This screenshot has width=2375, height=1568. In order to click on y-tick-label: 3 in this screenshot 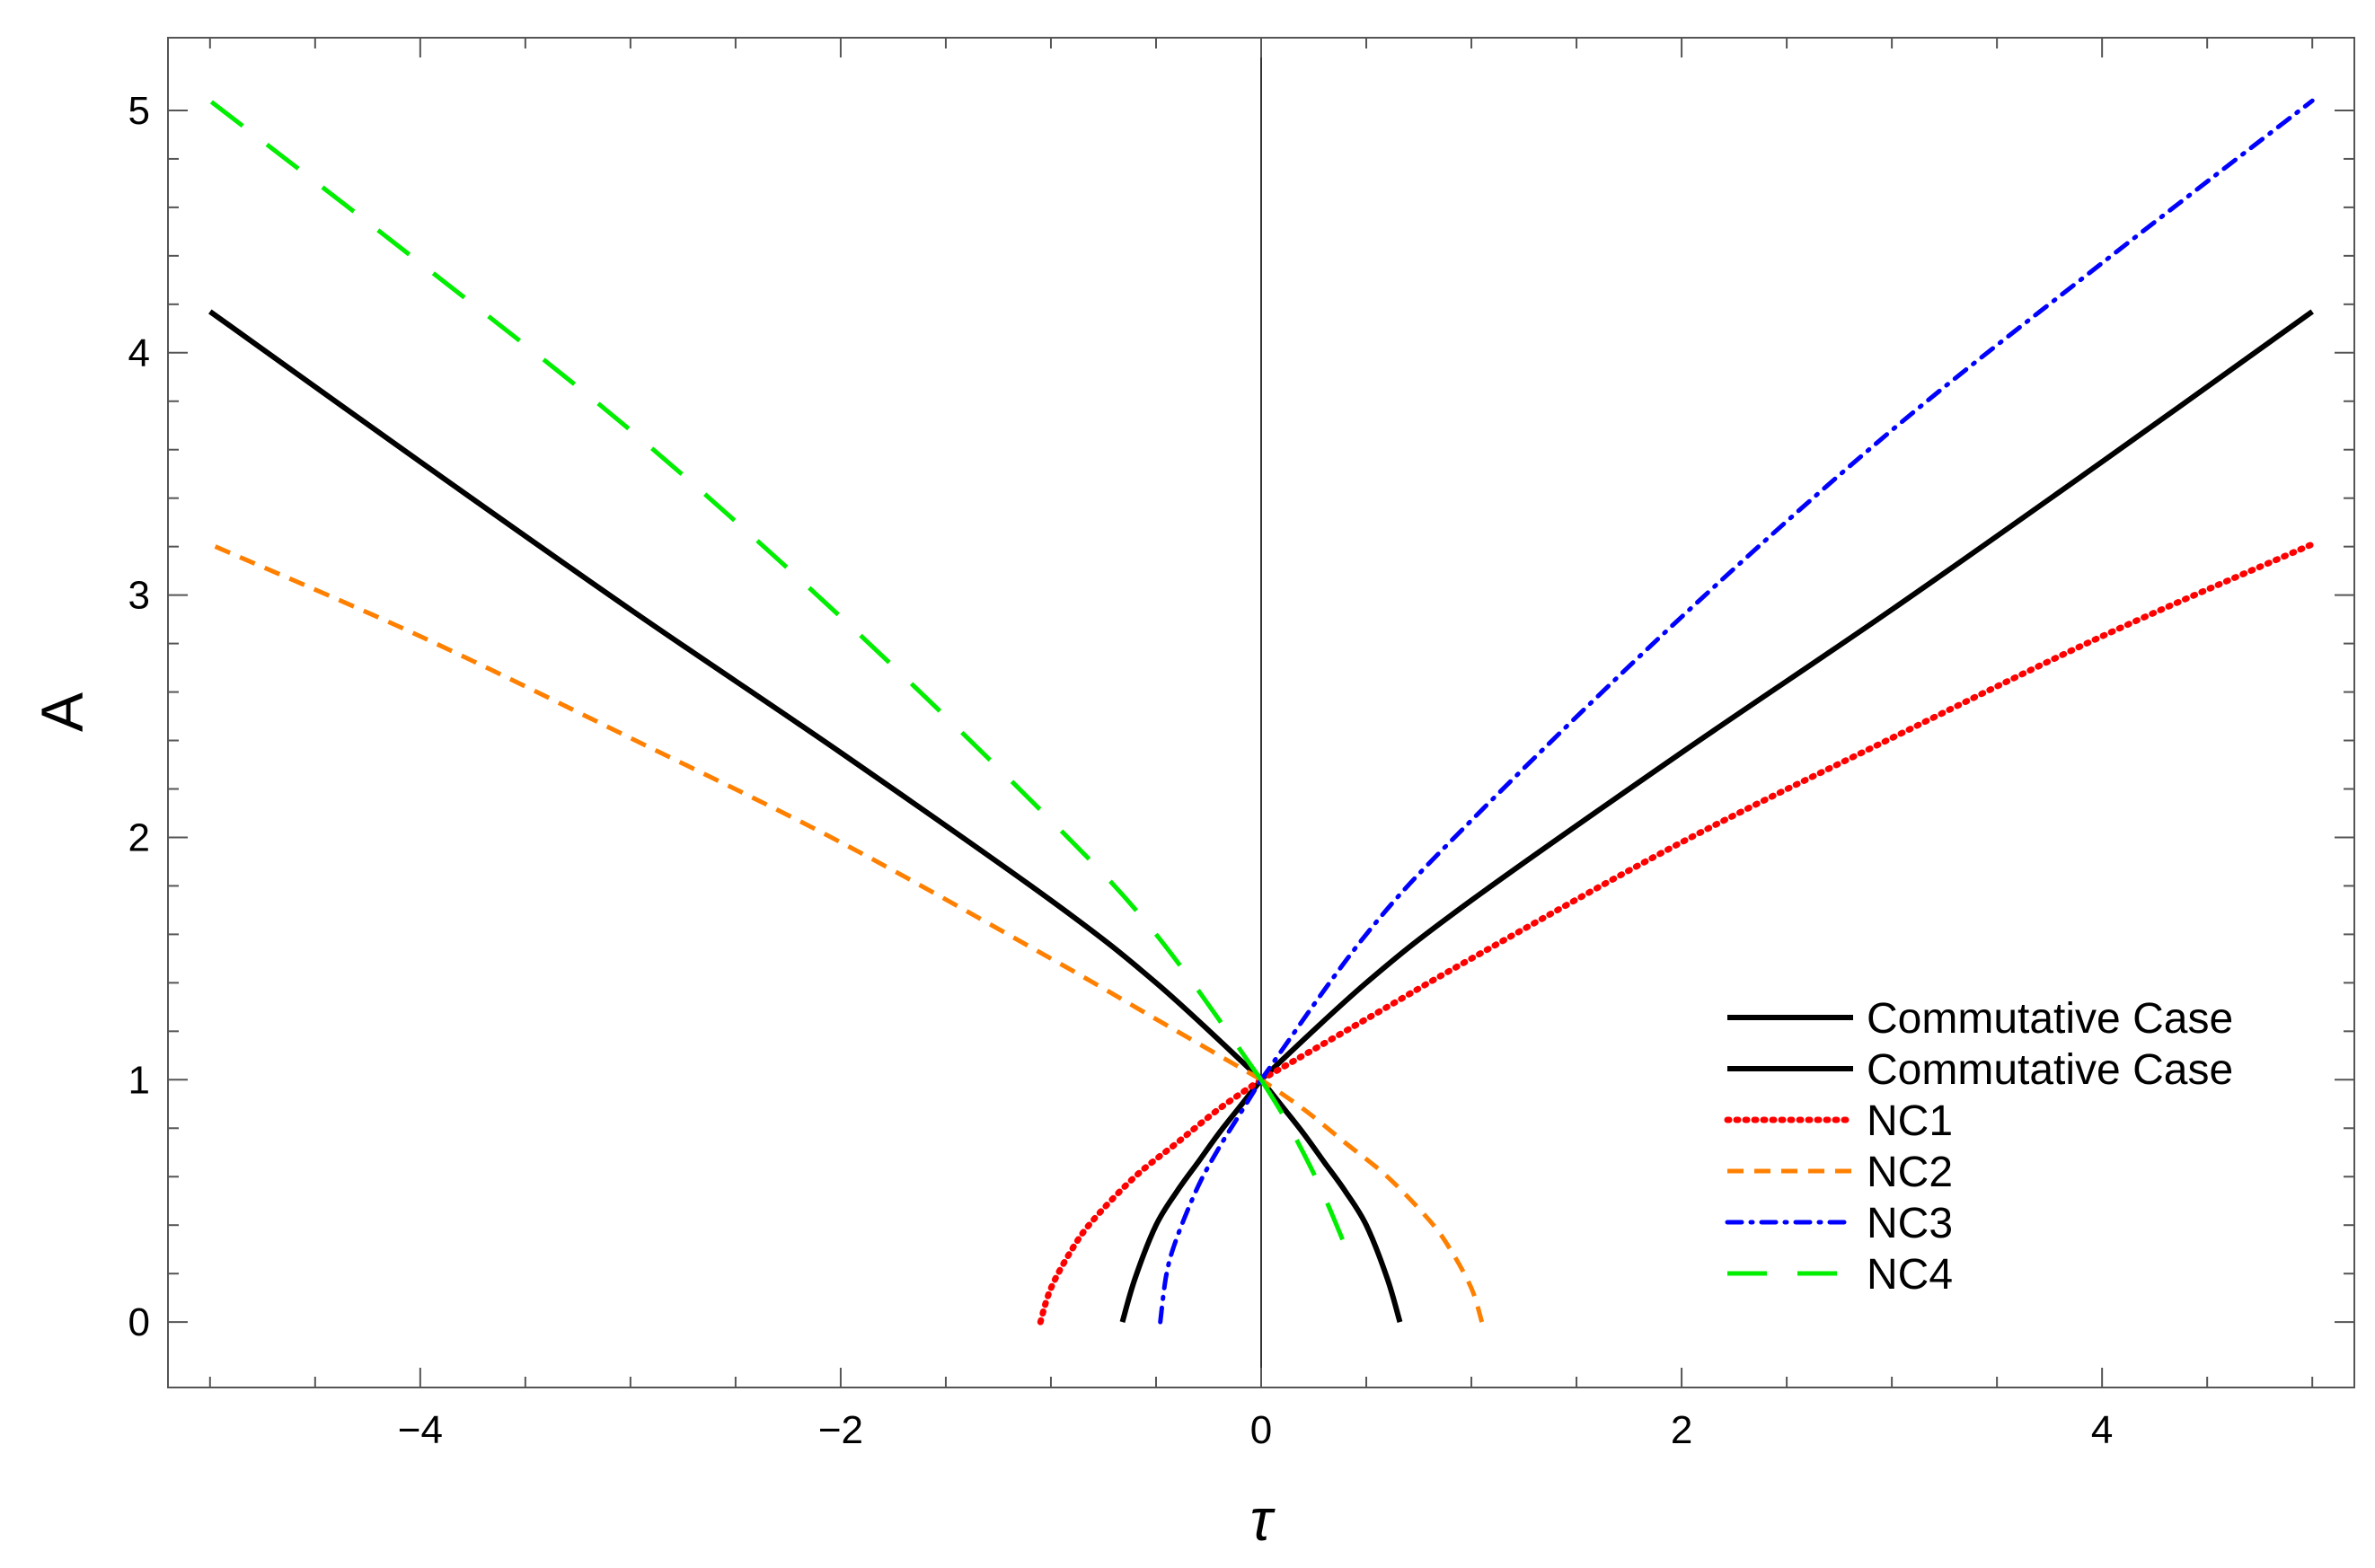, I will do `click(139, 596)`.